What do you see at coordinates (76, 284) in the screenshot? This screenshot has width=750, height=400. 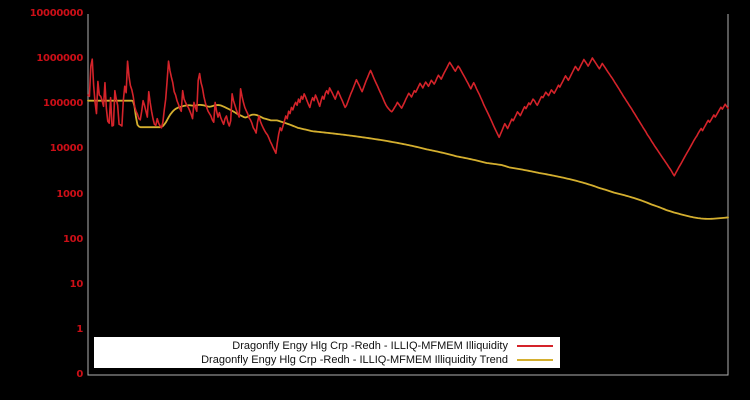 I see `y-tick-label: 10` at bounding box center [76, 284].